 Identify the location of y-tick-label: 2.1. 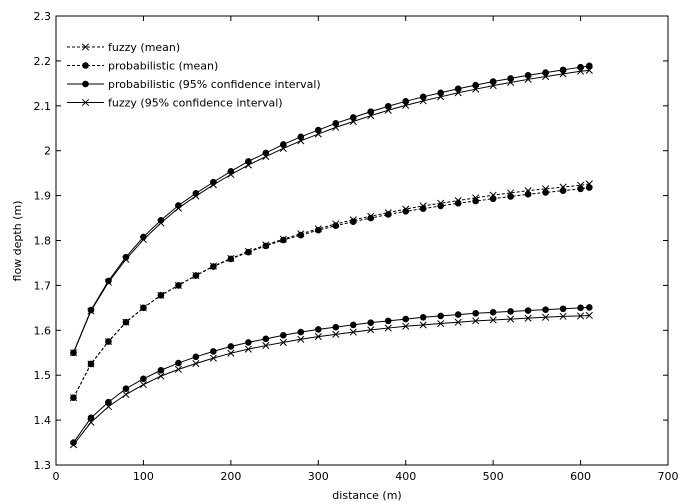
(43, 106).